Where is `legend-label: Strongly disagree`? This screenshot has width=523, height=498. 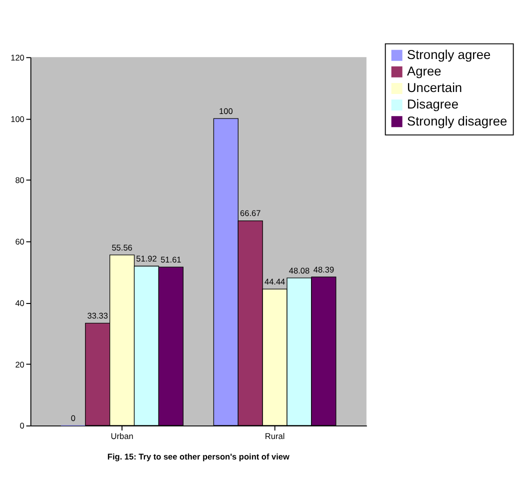 legend-label: Strongly disagree is located at coordinates (457, 120).